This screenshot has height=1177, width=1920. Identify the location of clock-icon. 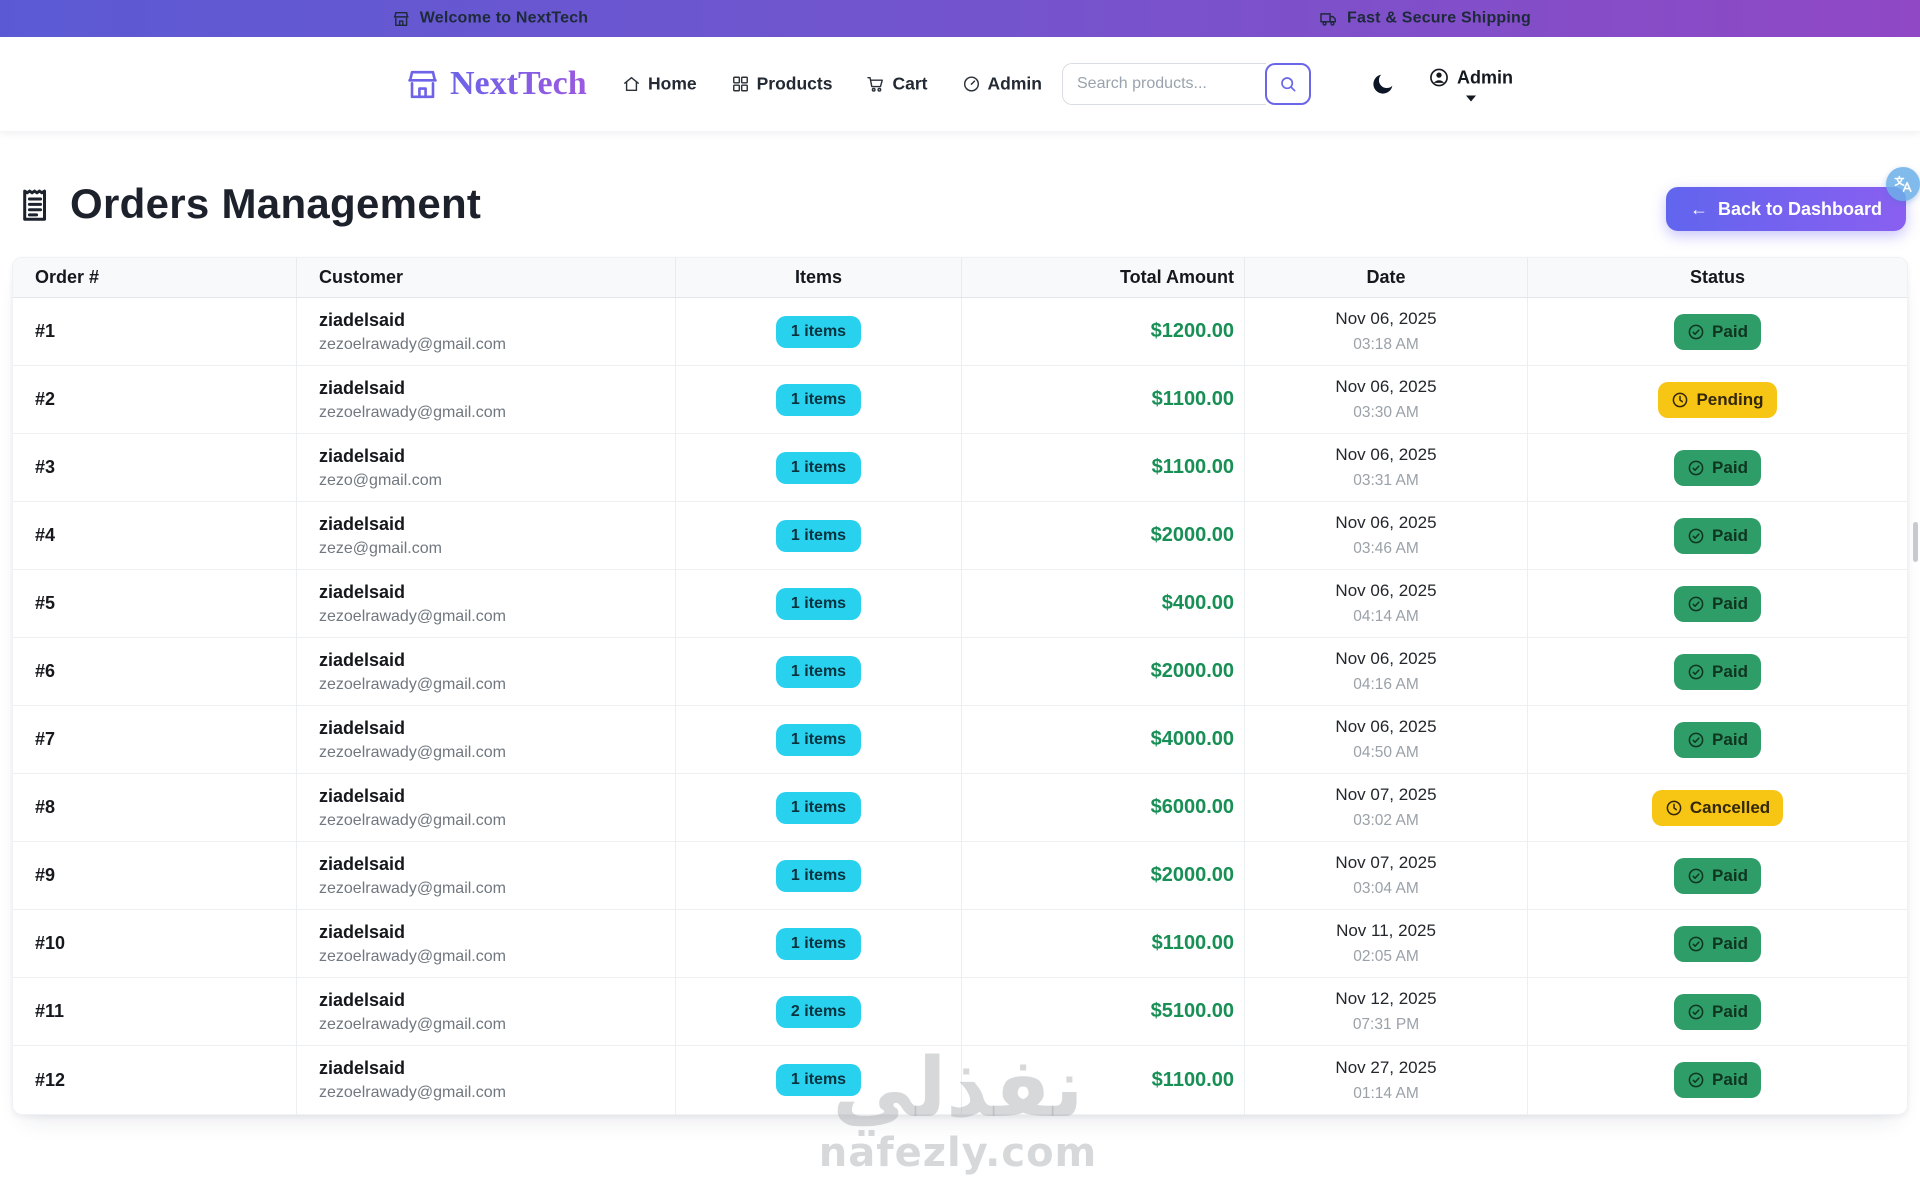
(1674, 808).